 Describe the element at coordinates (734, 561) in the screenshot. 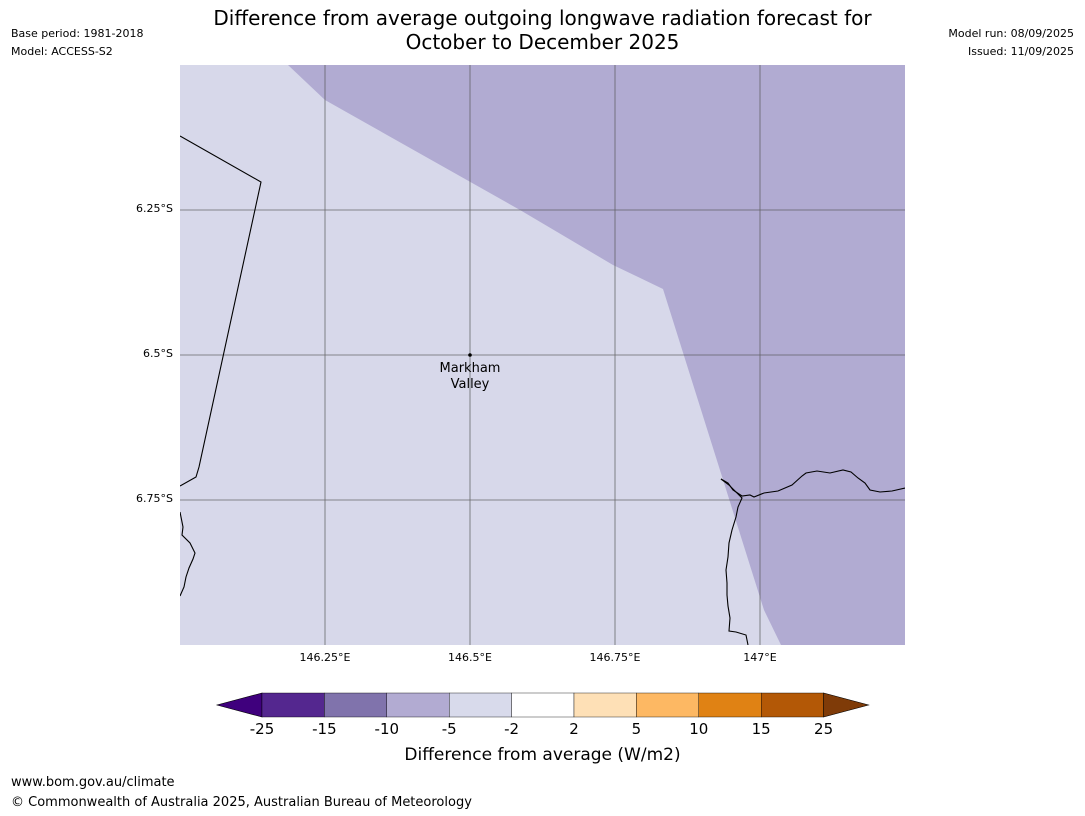

I see `coast-river` at that location.